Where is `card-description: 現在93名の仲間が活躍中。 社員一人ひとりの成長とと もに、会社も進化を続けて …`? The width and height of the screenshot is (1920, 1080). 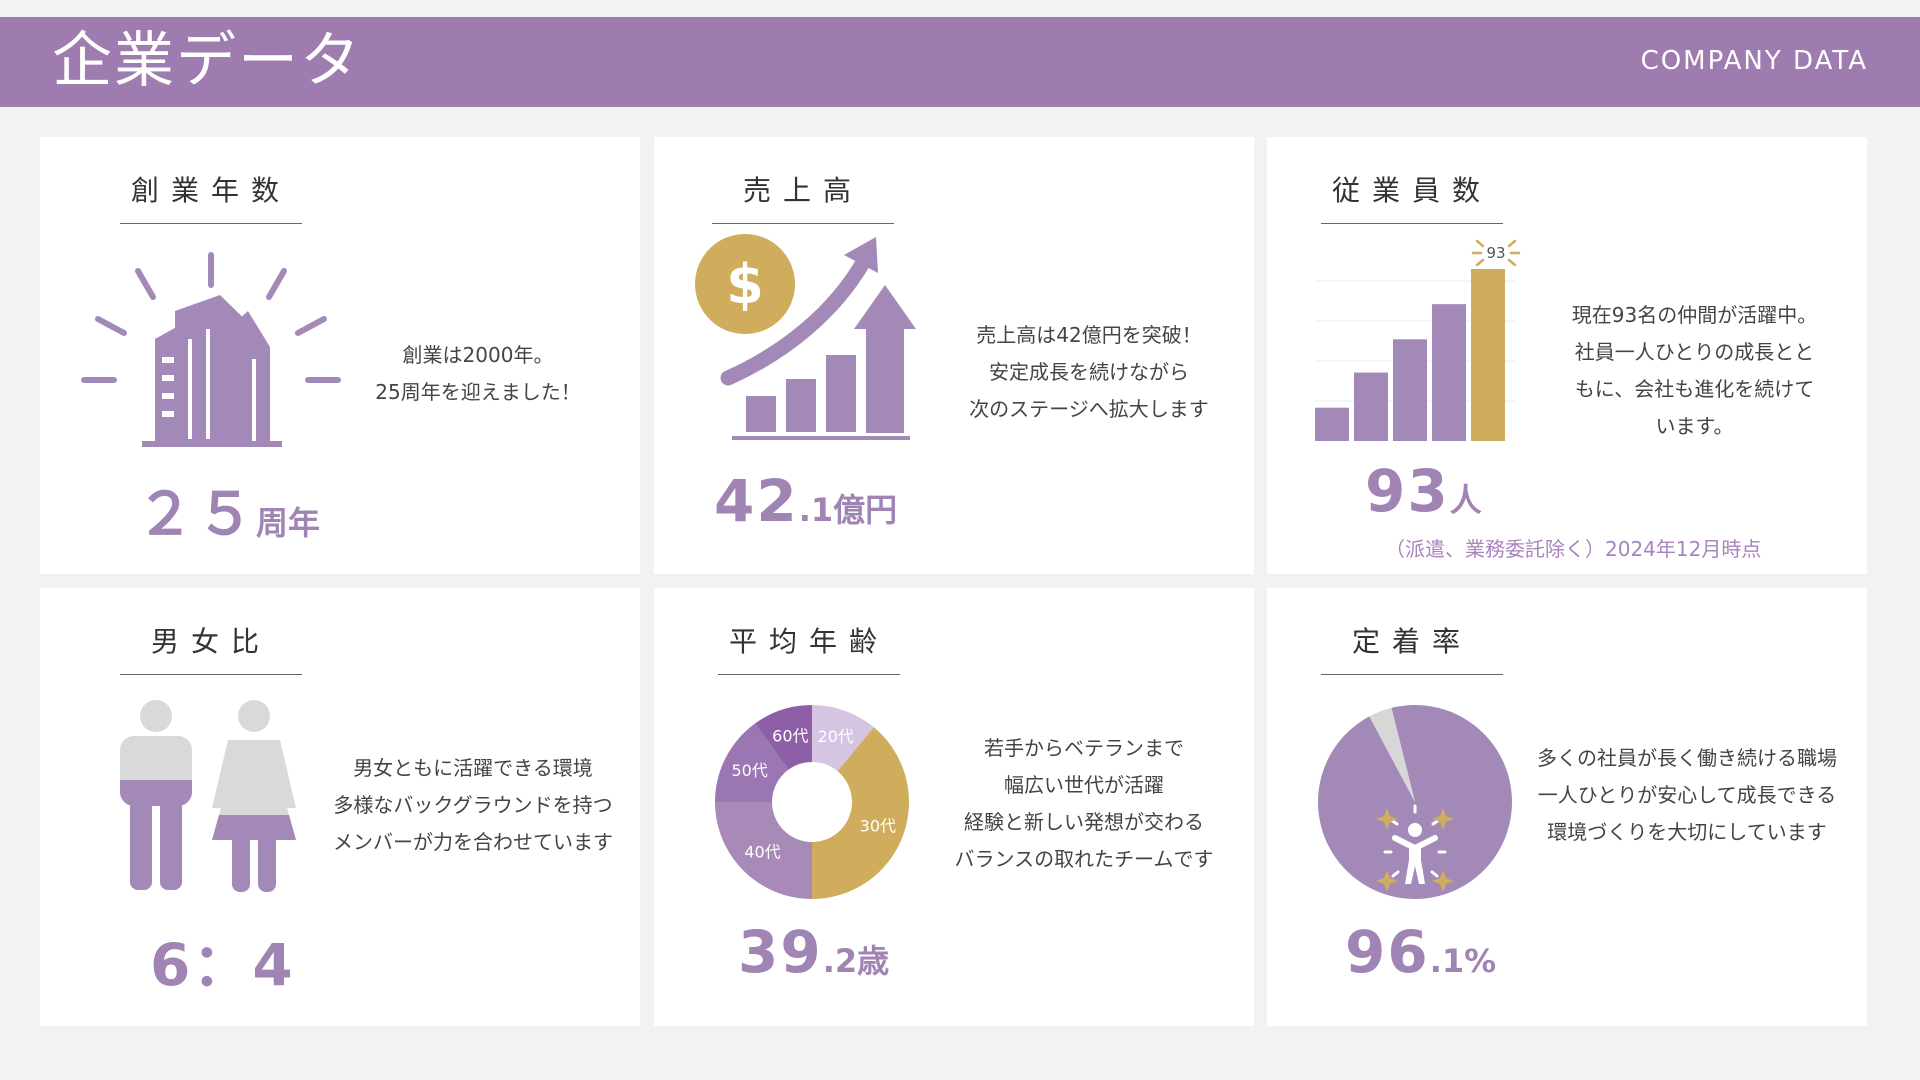
card-description: 現在93名の仲間が活躍中。 社員一人ひとりの成長とと もに、会社も進化を続けて … is located at coordinates (1694, 370).